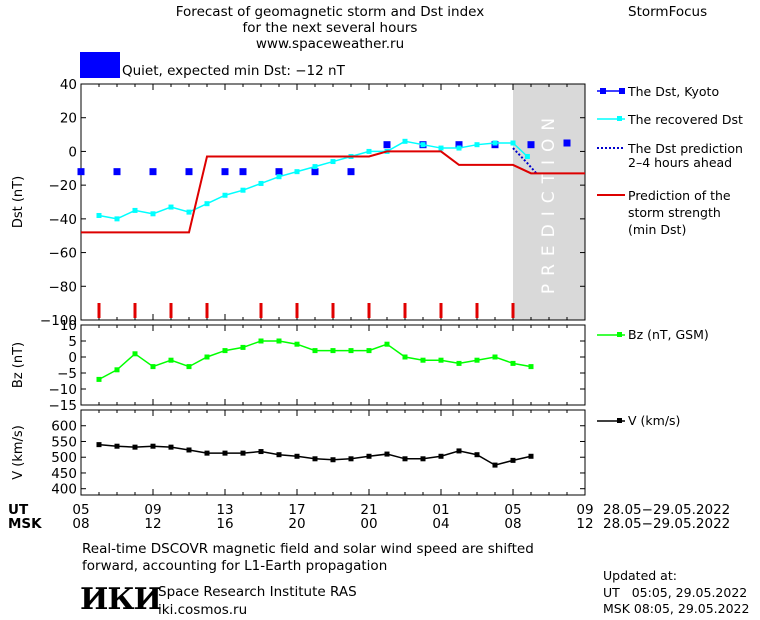  I want to click on legend-prediction-line1: The Dst prediction, so click(685, 148).